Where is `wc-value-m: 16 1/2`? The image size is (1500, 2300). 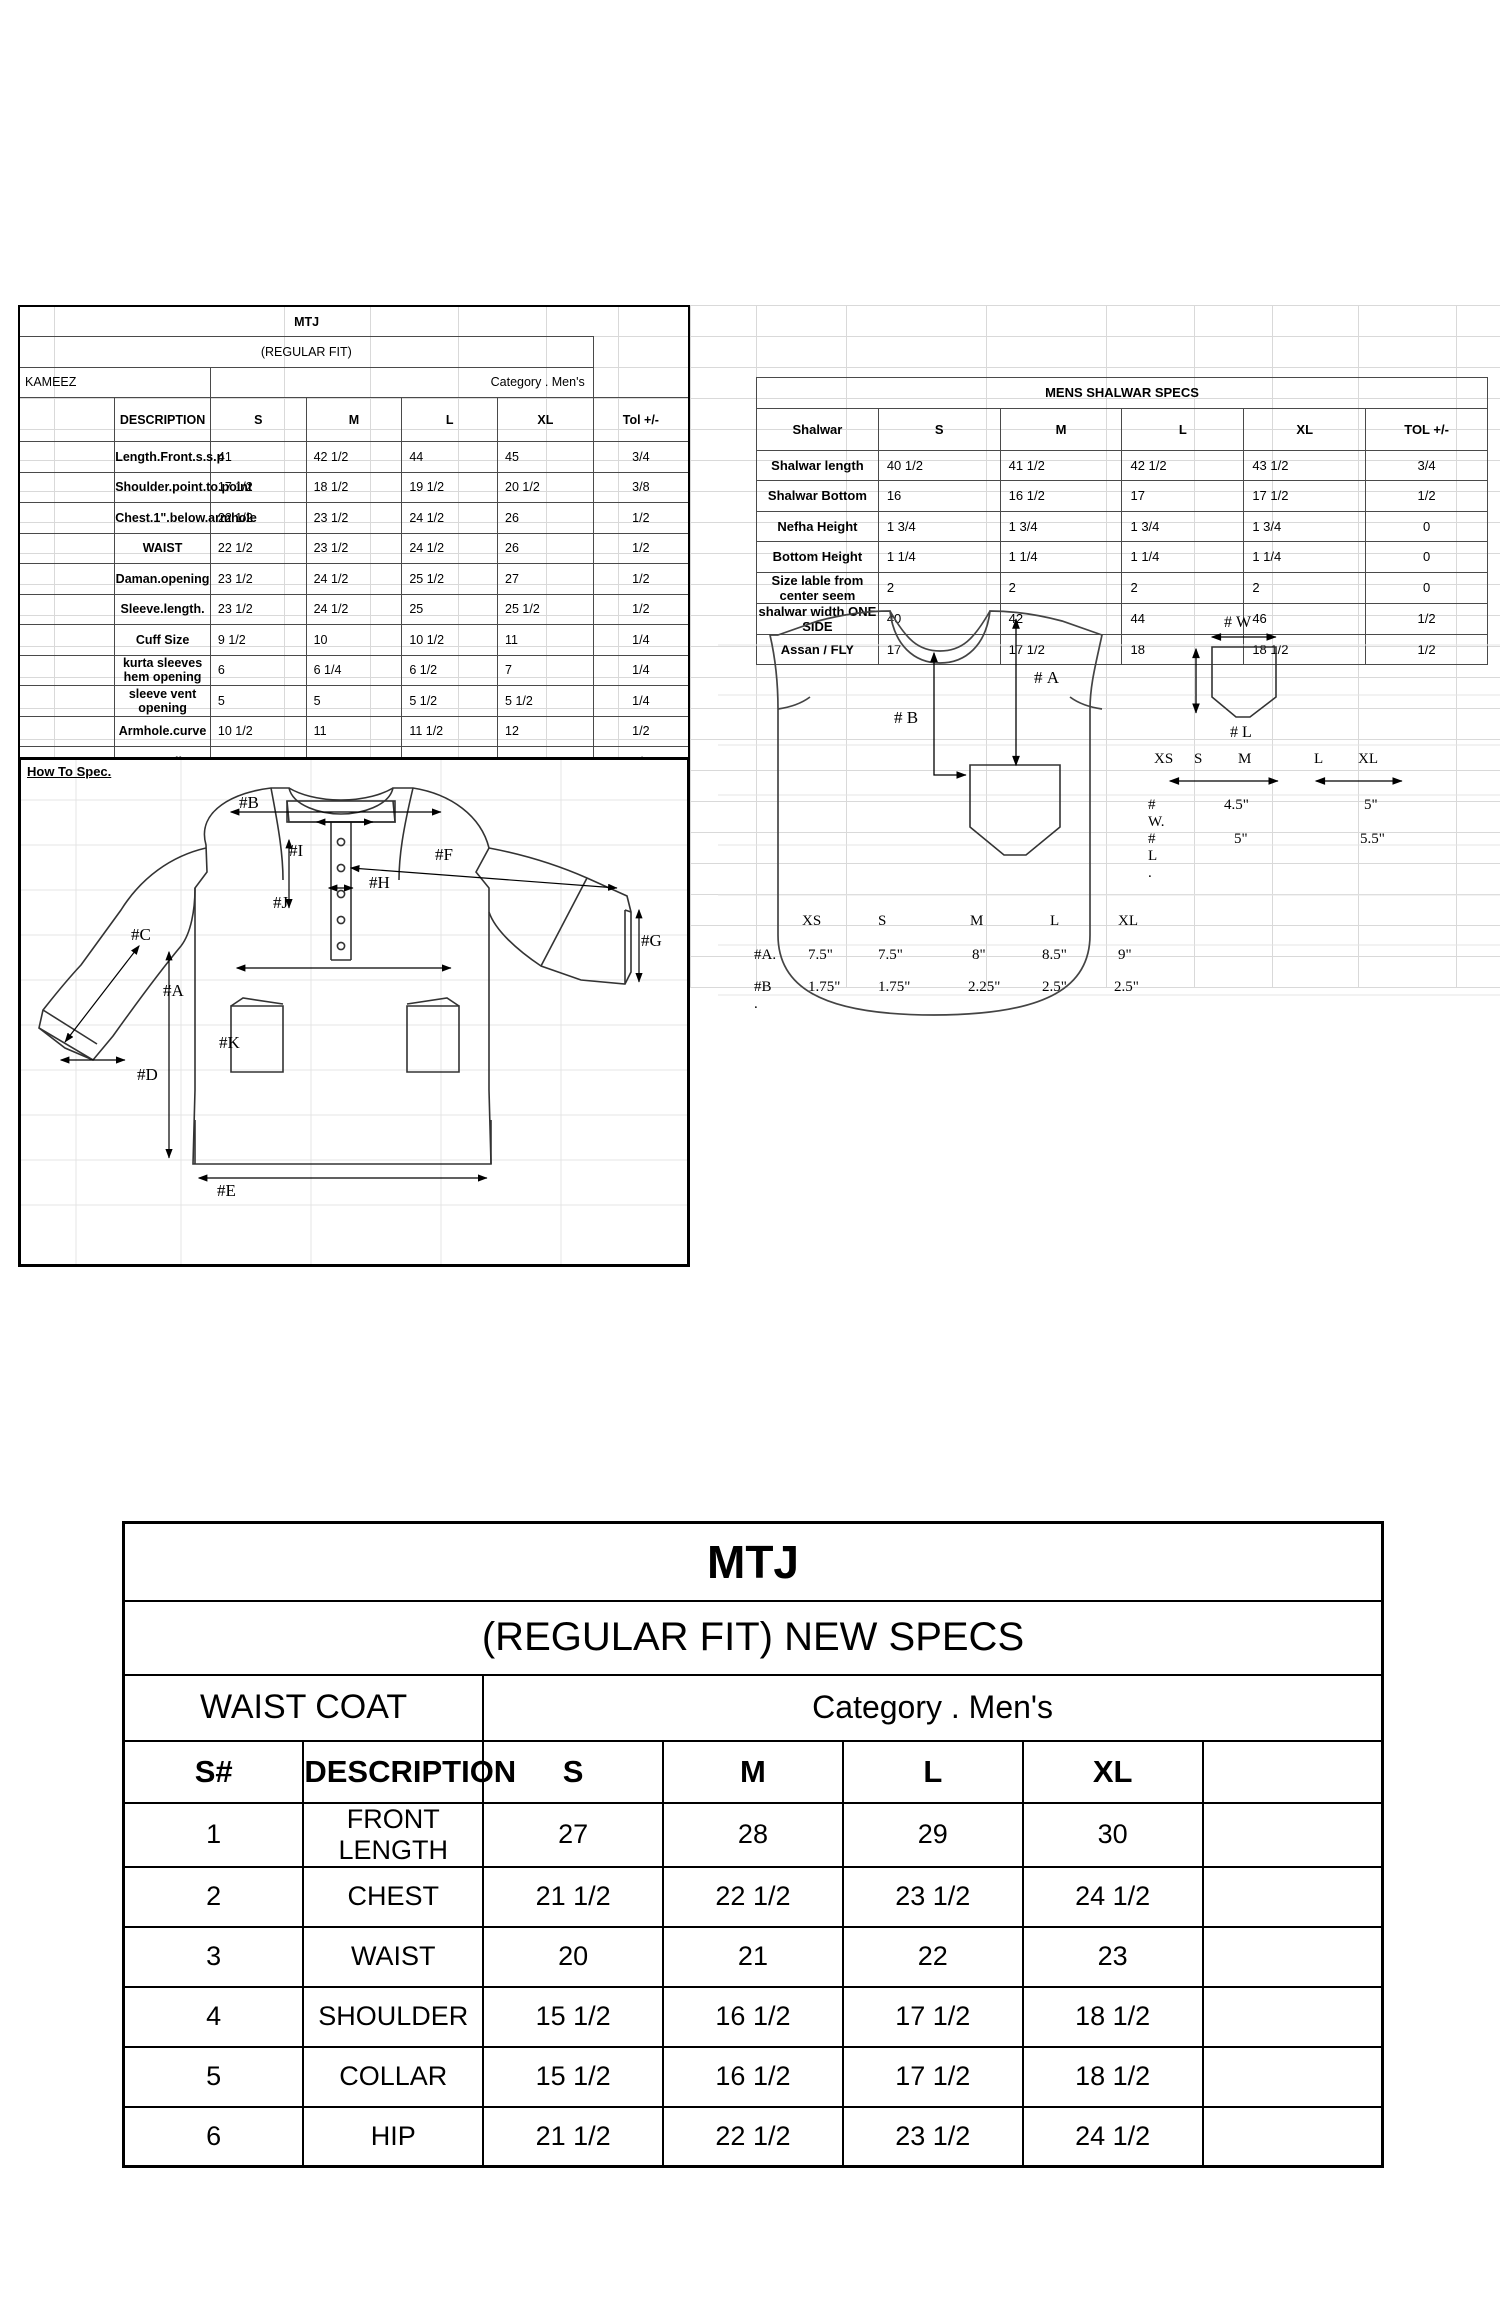
wc-value-m: 16 1/2 is located at coordinates (753, 2016).